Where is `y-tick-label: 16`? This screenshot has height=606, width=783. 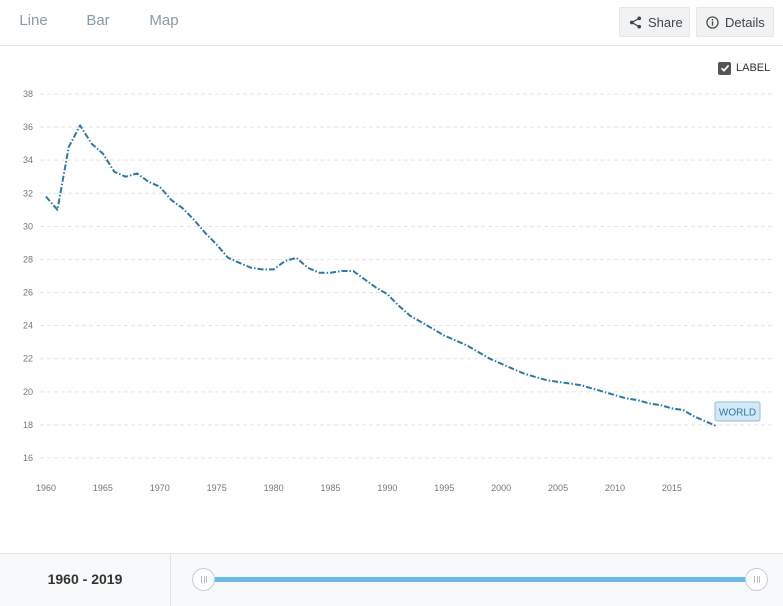 y-tick-label: 16 is located at coordinates (28, 458).